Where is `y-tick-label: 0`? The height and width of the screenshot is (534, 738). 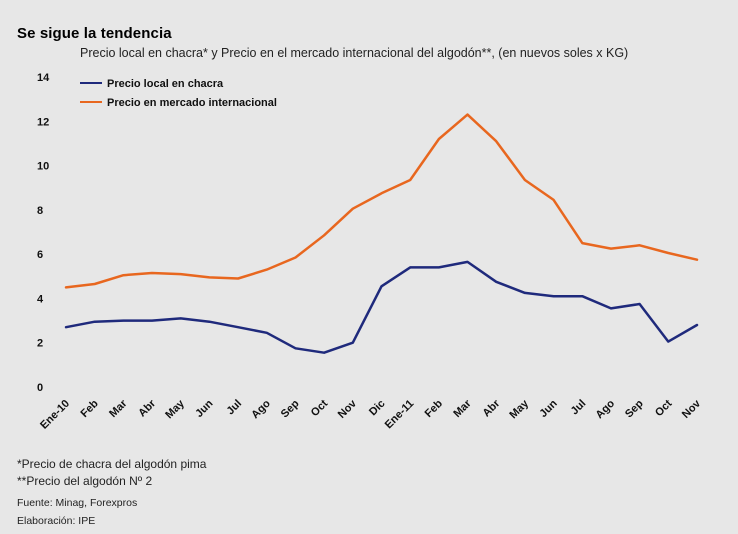
y-tick-label: 0 is located at coordinates (40, 388).